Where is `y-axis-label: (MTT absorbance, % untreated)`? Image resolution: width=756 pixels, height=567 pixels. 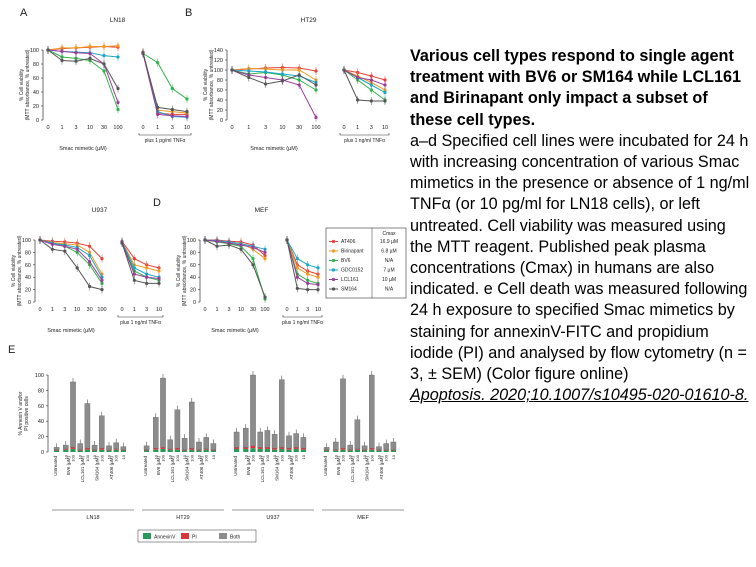 y-axis-label: (MTT absorbance, % untreated) is located at coordinates (28, 84).